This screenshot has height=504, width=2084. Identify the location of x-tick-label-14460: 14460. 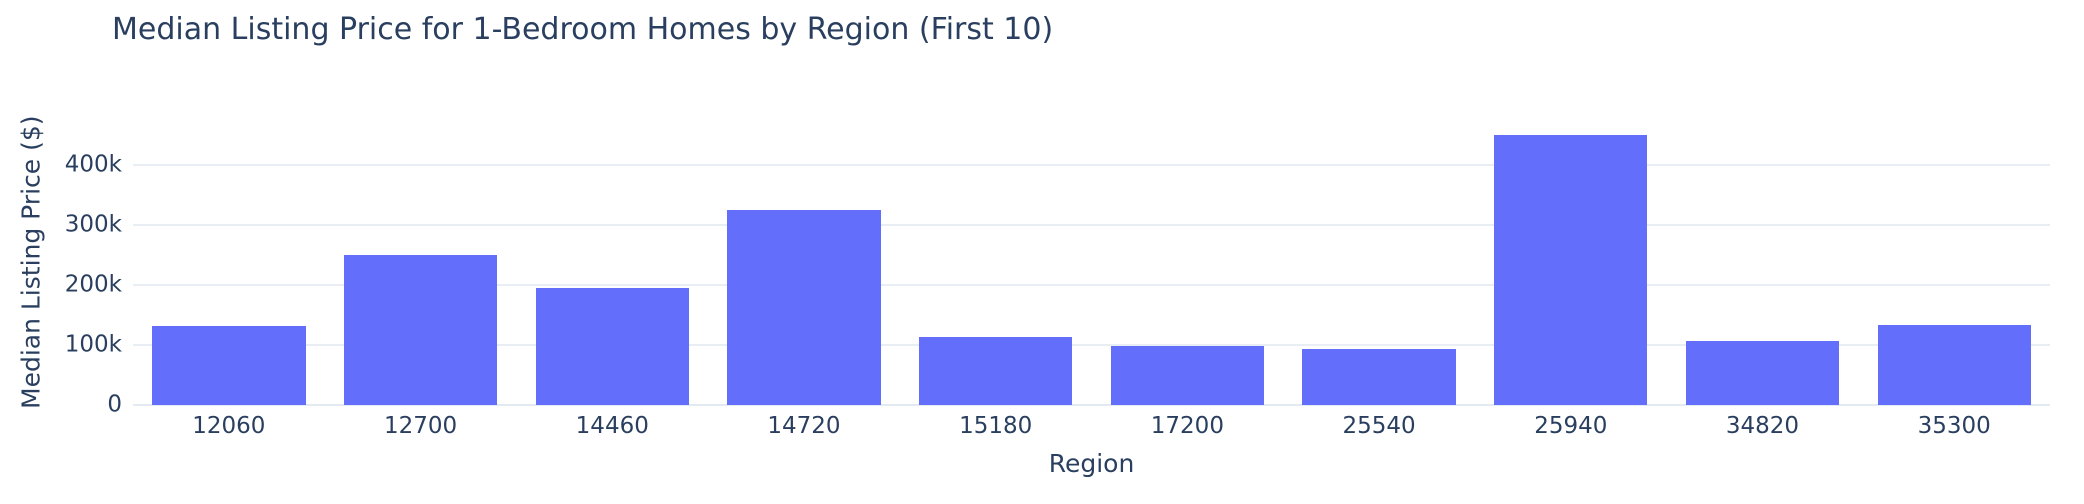
(612, 426).